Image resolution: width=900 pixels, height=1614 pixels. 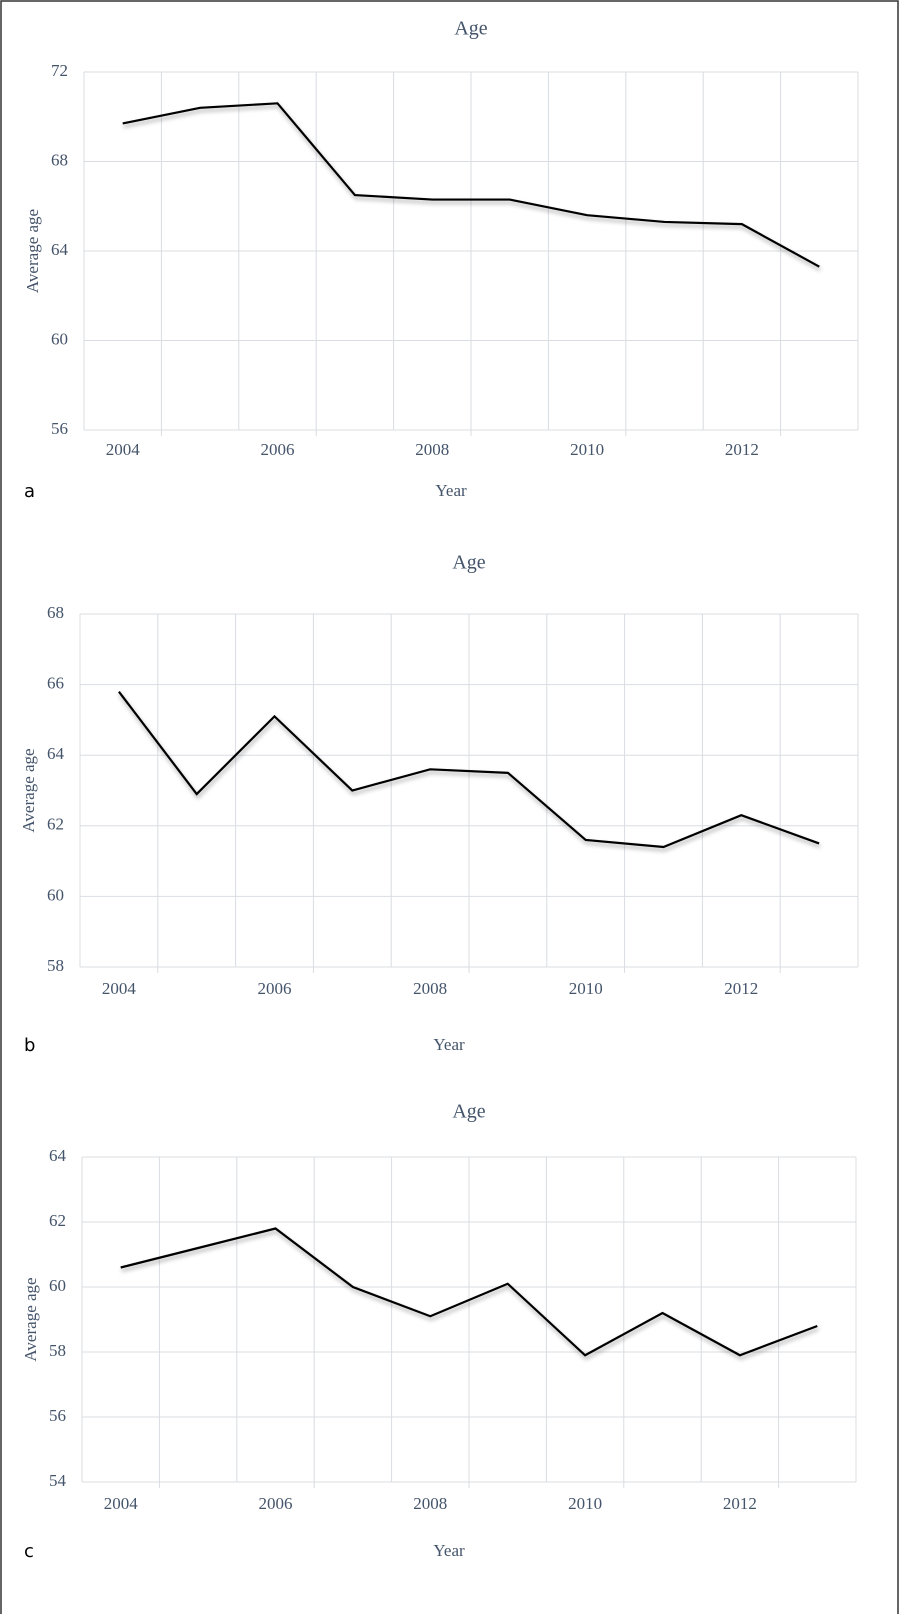 I want to click on panel-label: c, so click(x=29, y=1551).